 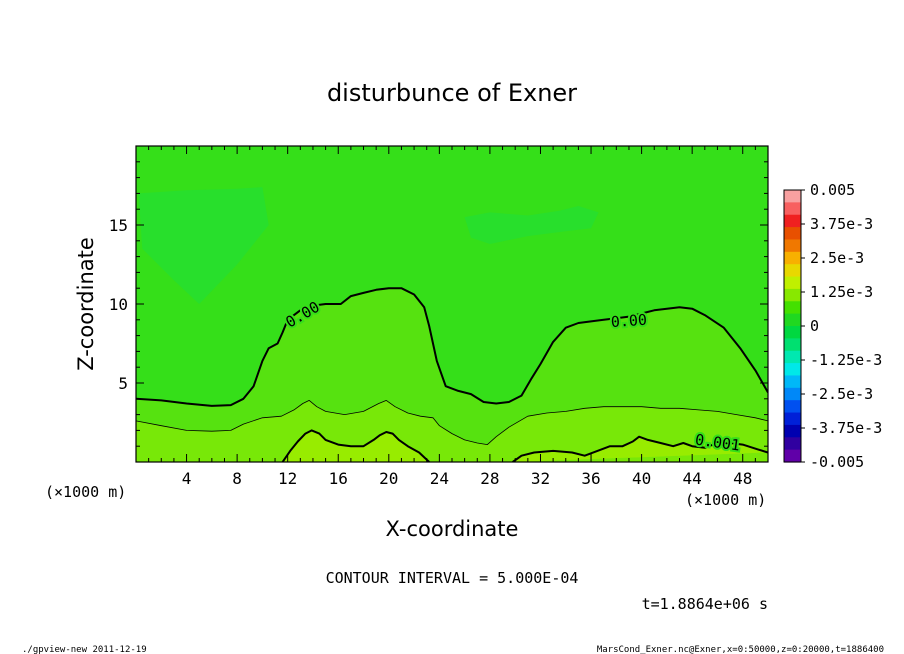 I want to click on time-stamp: t=1.8864e+06 s, so click(x=705, y=604).